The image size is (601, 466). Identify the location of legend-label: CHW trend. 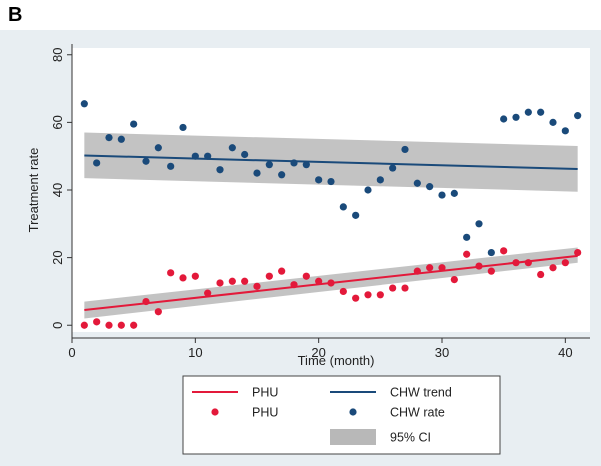
(421, 393).